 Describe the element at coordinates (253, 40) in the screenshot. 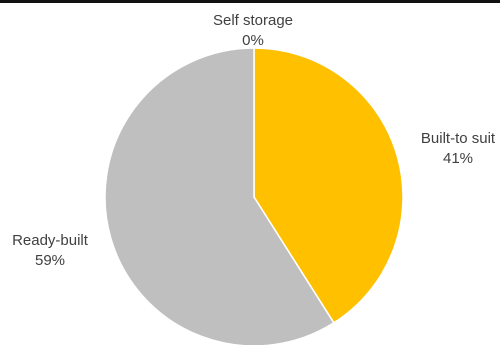

I see `slice-value-self-storage: 0%` at that location.